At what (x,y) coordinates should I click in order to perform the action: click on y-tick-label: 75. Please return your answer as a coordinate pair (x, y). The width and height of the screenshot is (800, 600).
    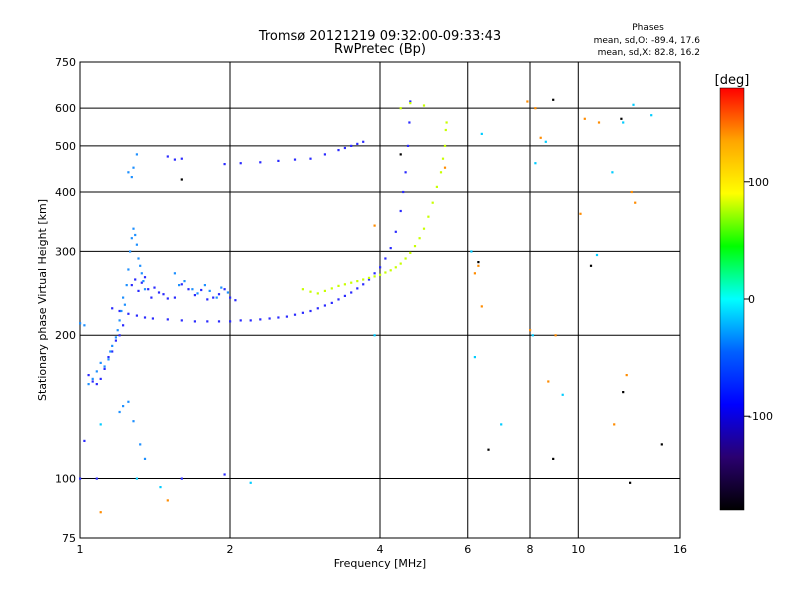
    Looking at the image, I should click on (69, 538).